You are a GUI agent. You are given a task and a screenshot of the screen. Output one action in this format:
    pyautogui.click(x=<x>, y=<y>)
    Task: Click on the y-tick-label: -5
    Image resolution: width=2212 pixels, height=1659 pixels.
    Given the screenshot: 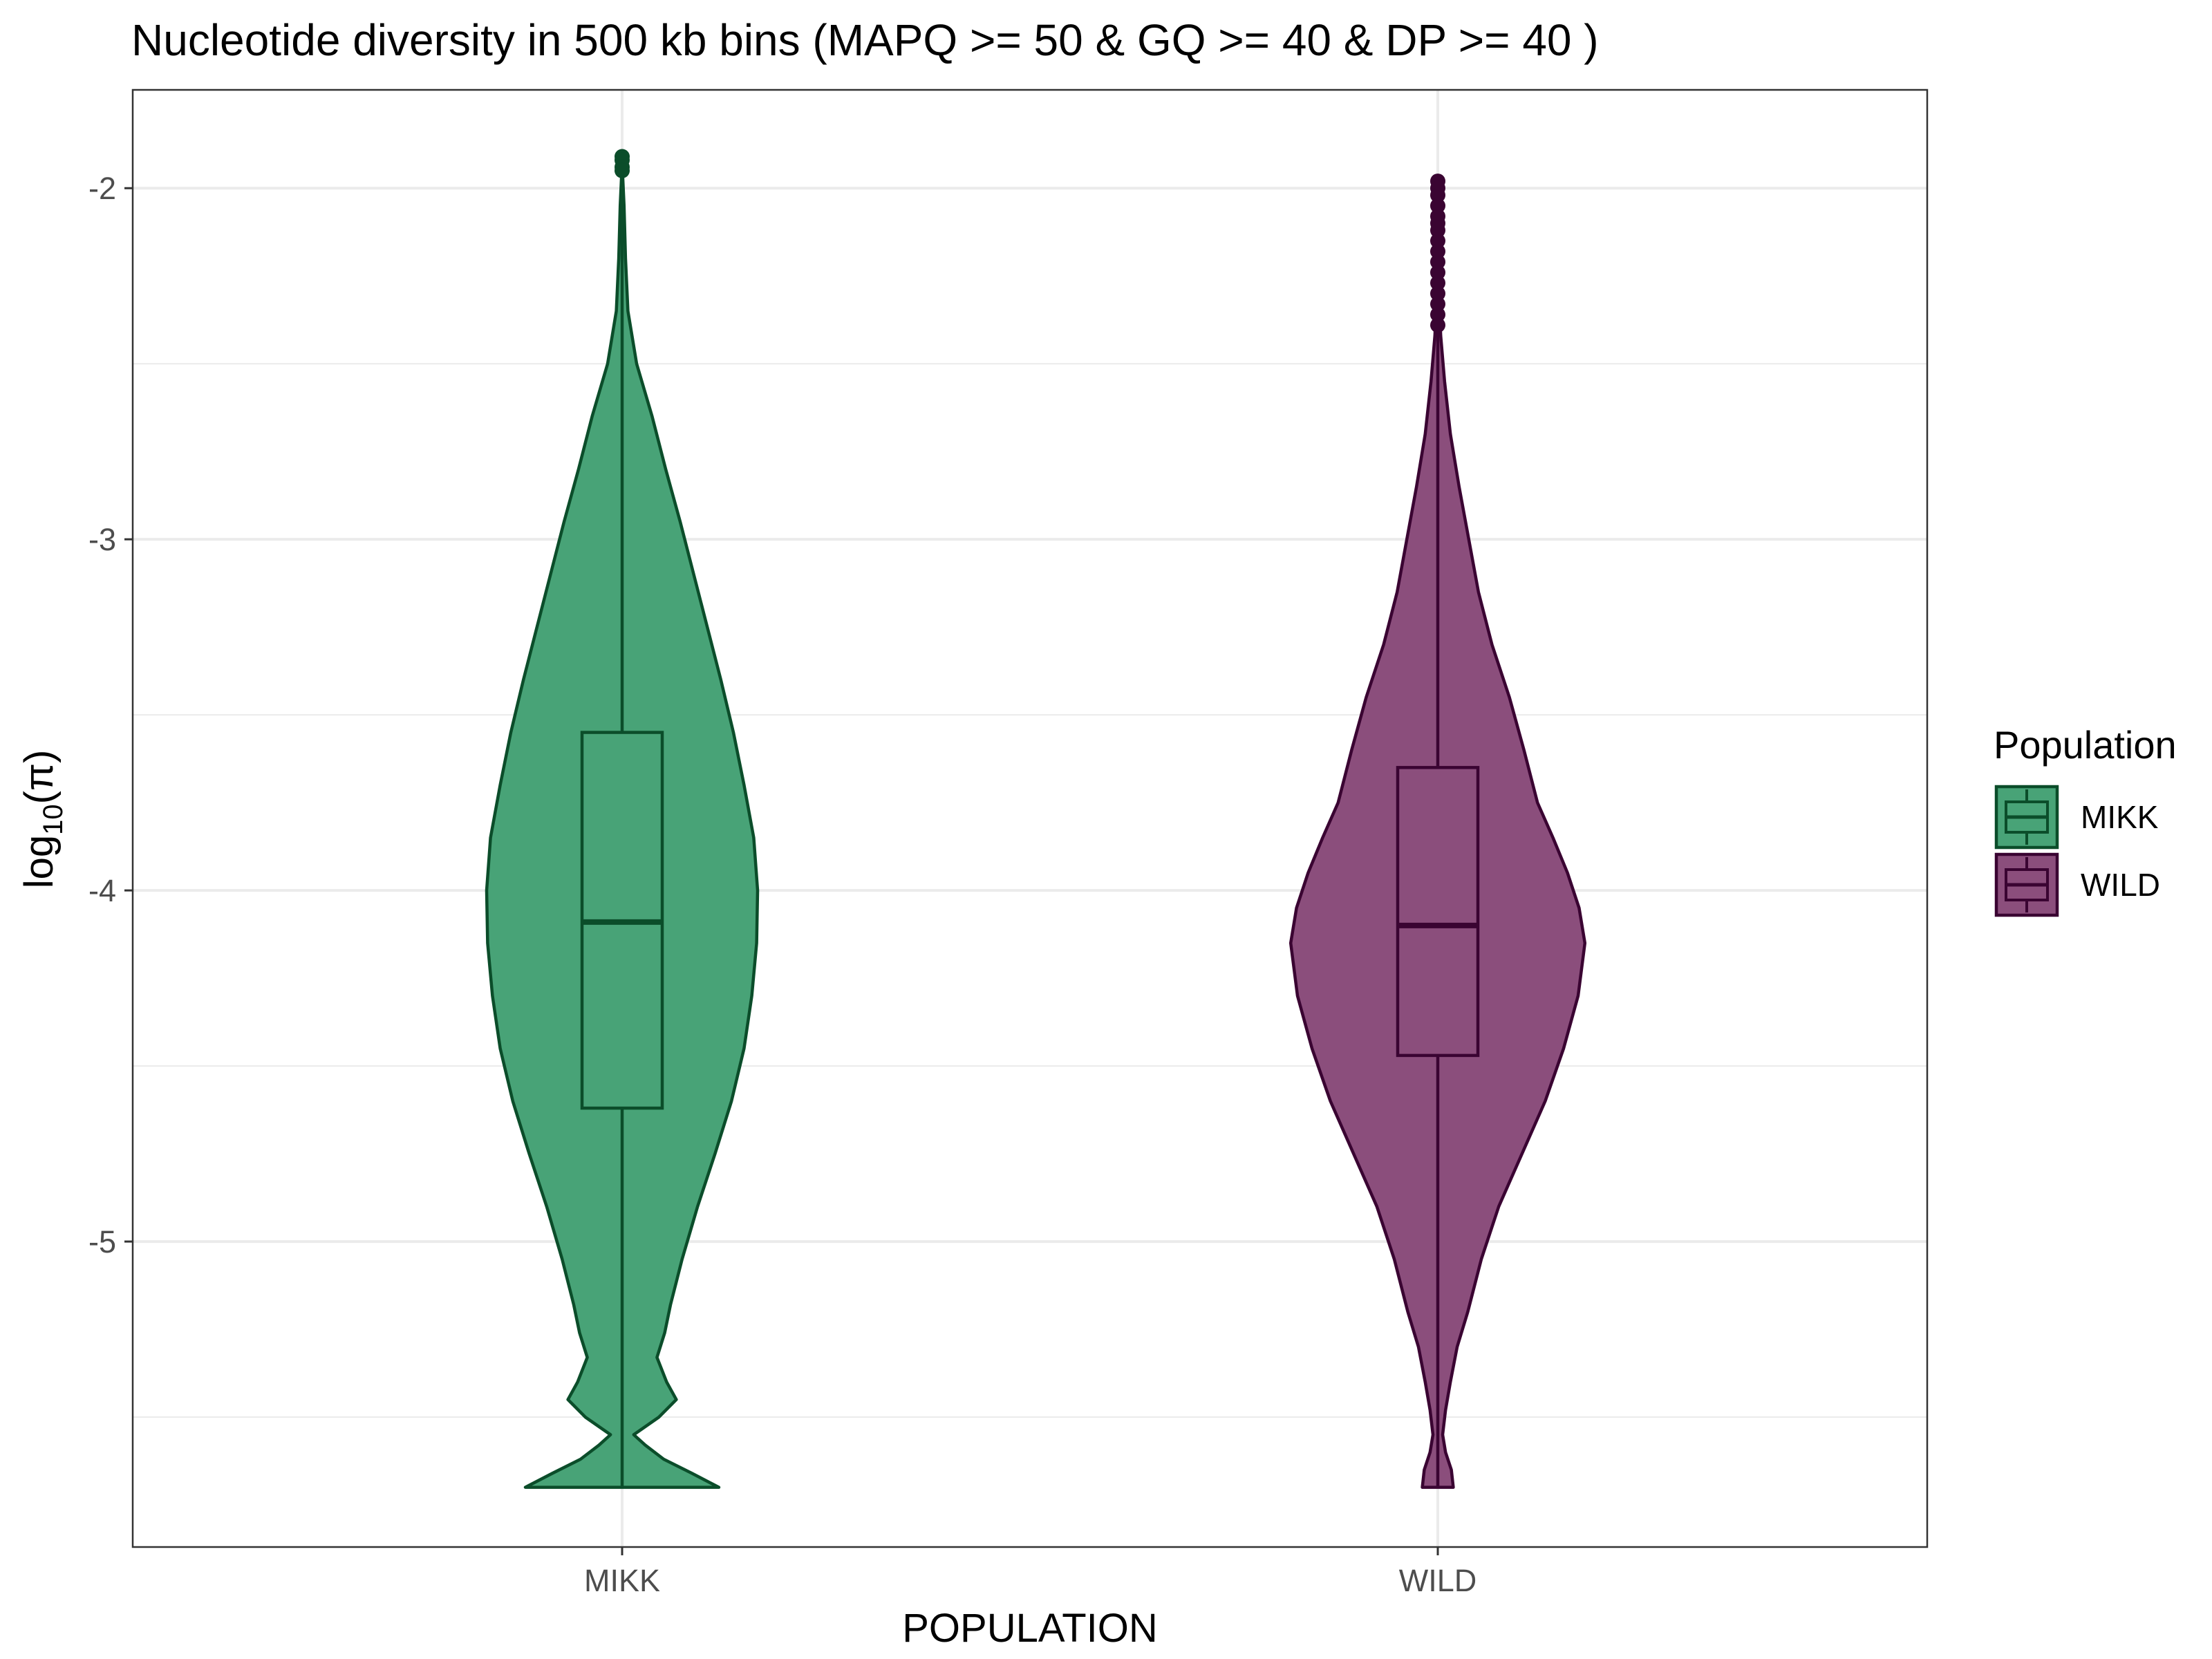 What is the action you would take?
    pyautogui.click(x=102, y=1241)
    